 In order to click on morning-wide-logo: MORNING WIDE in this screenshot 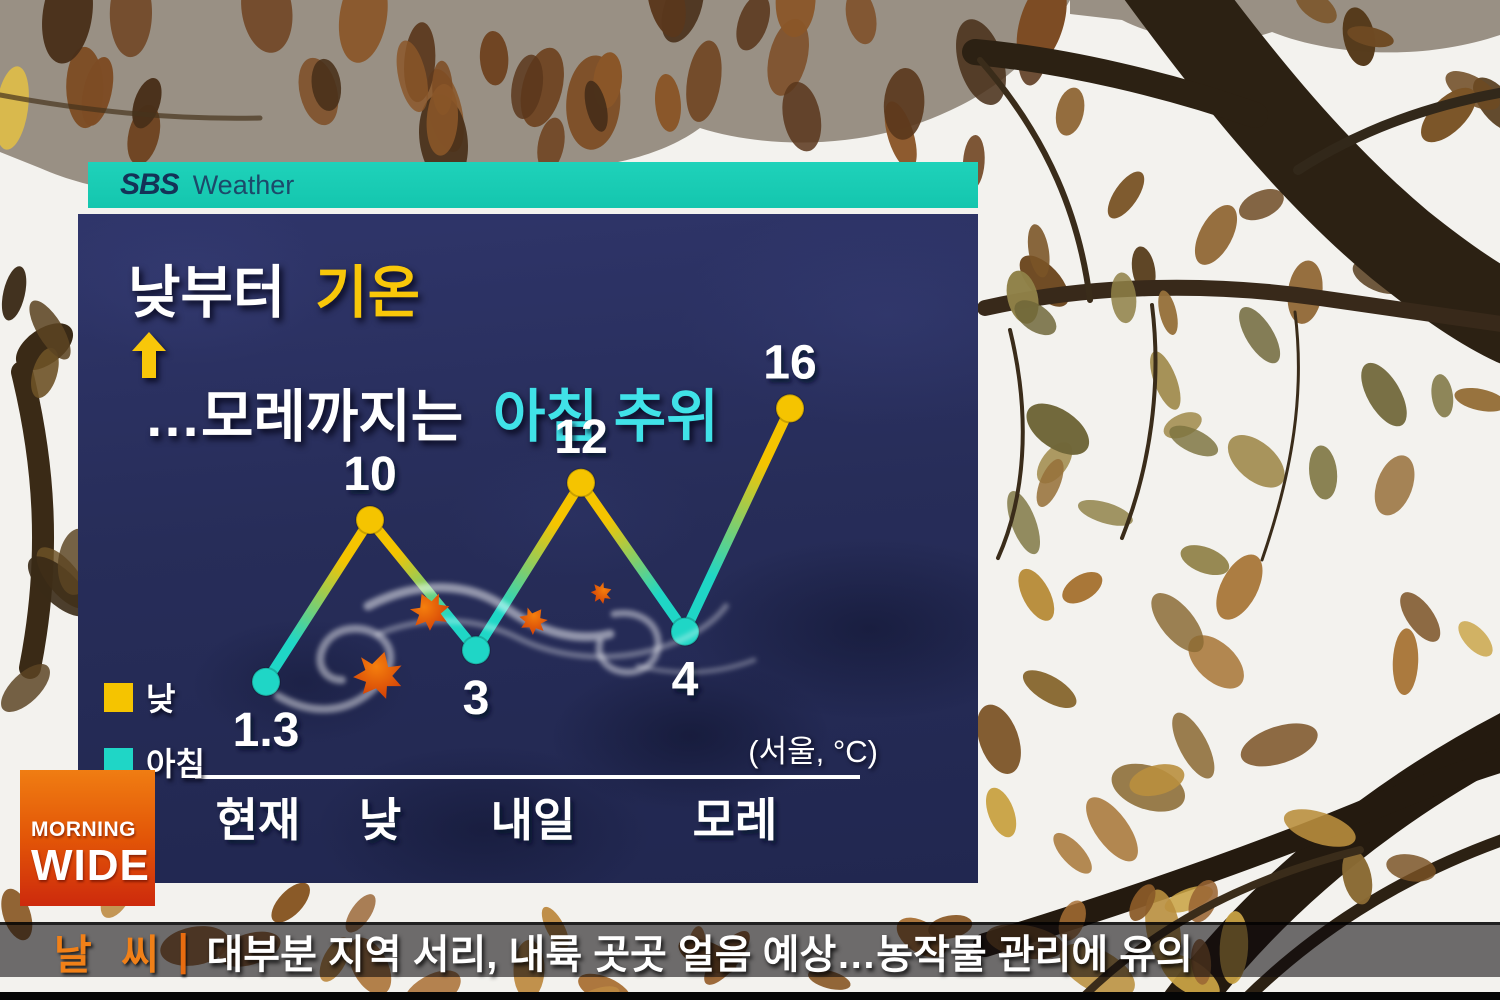, I will do `click(87, 838)`.